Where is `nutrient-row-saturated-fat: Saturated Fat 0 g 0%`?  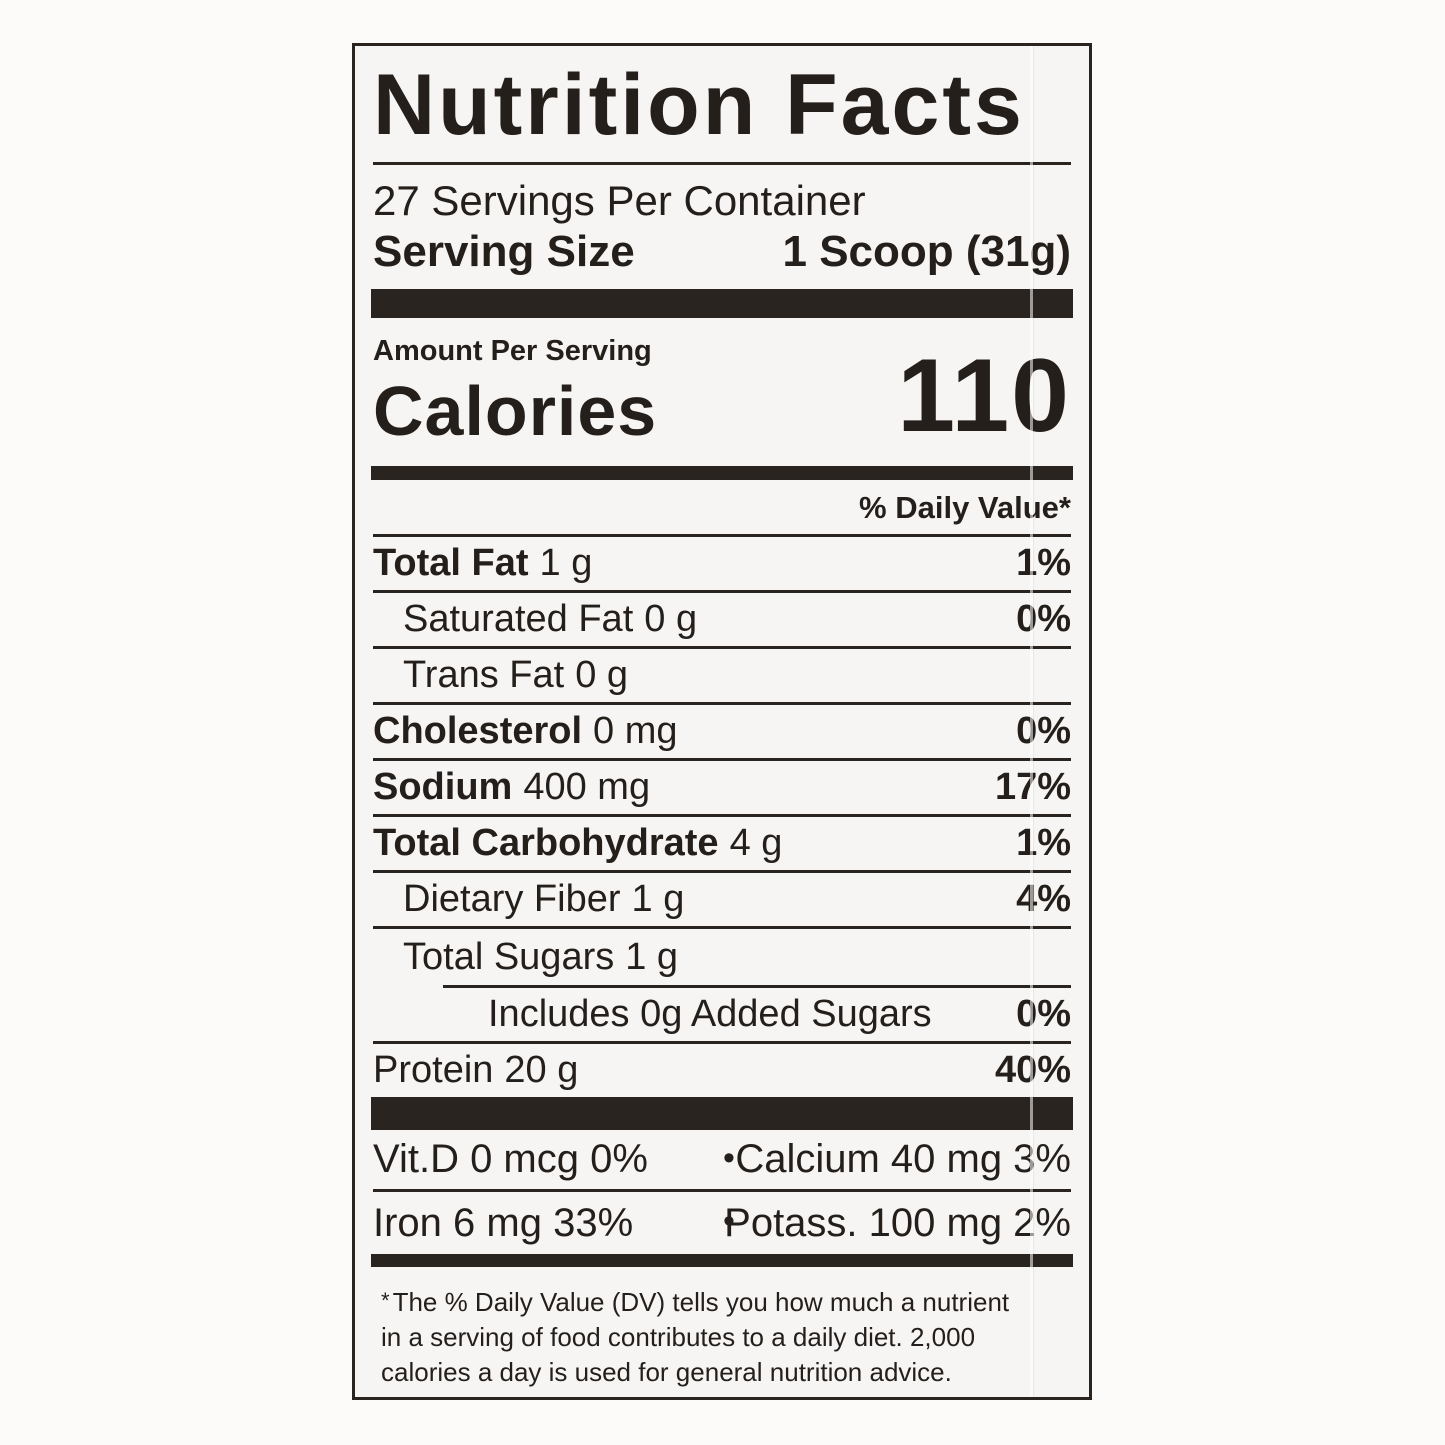
nutrient-row-saturated-fat: Saturated Fat 0 g 0% is located at coordinates (722, 621).